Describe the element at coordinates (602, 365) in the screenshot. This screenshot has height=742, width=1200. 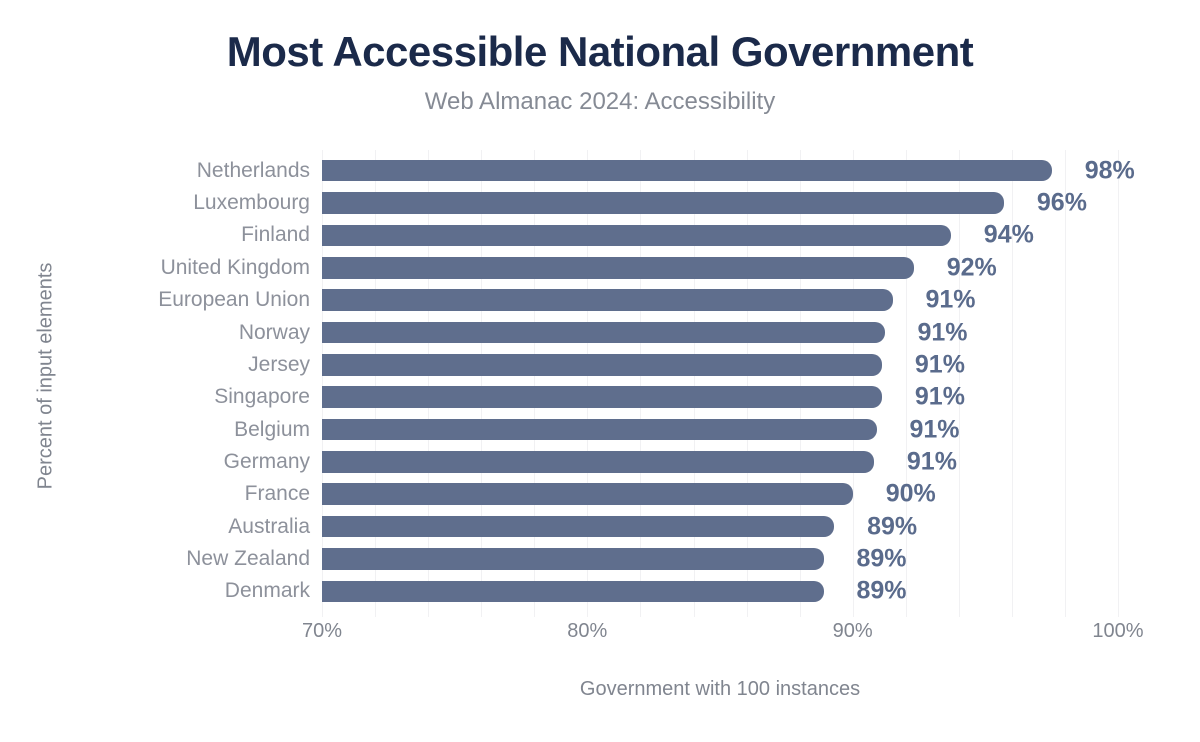
I see `bar-jersey` at that location.